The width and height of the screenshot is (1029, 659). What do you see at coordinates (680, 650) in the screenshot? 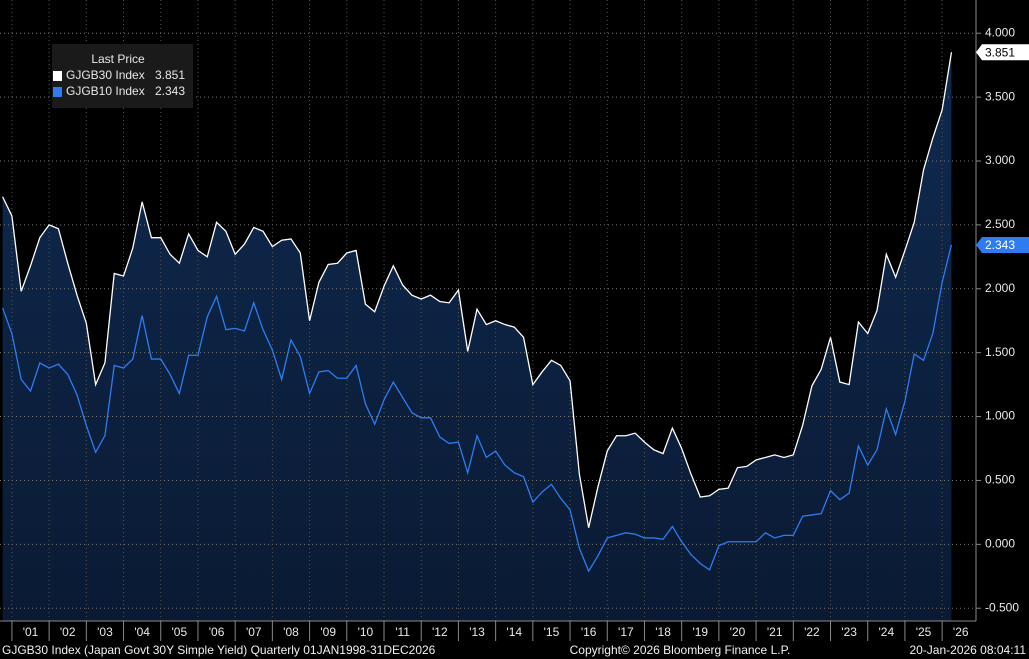
I see `footer-center: Copyright© 2026 Bloomberg Finance L.P.` at bounding box center [680, 650].